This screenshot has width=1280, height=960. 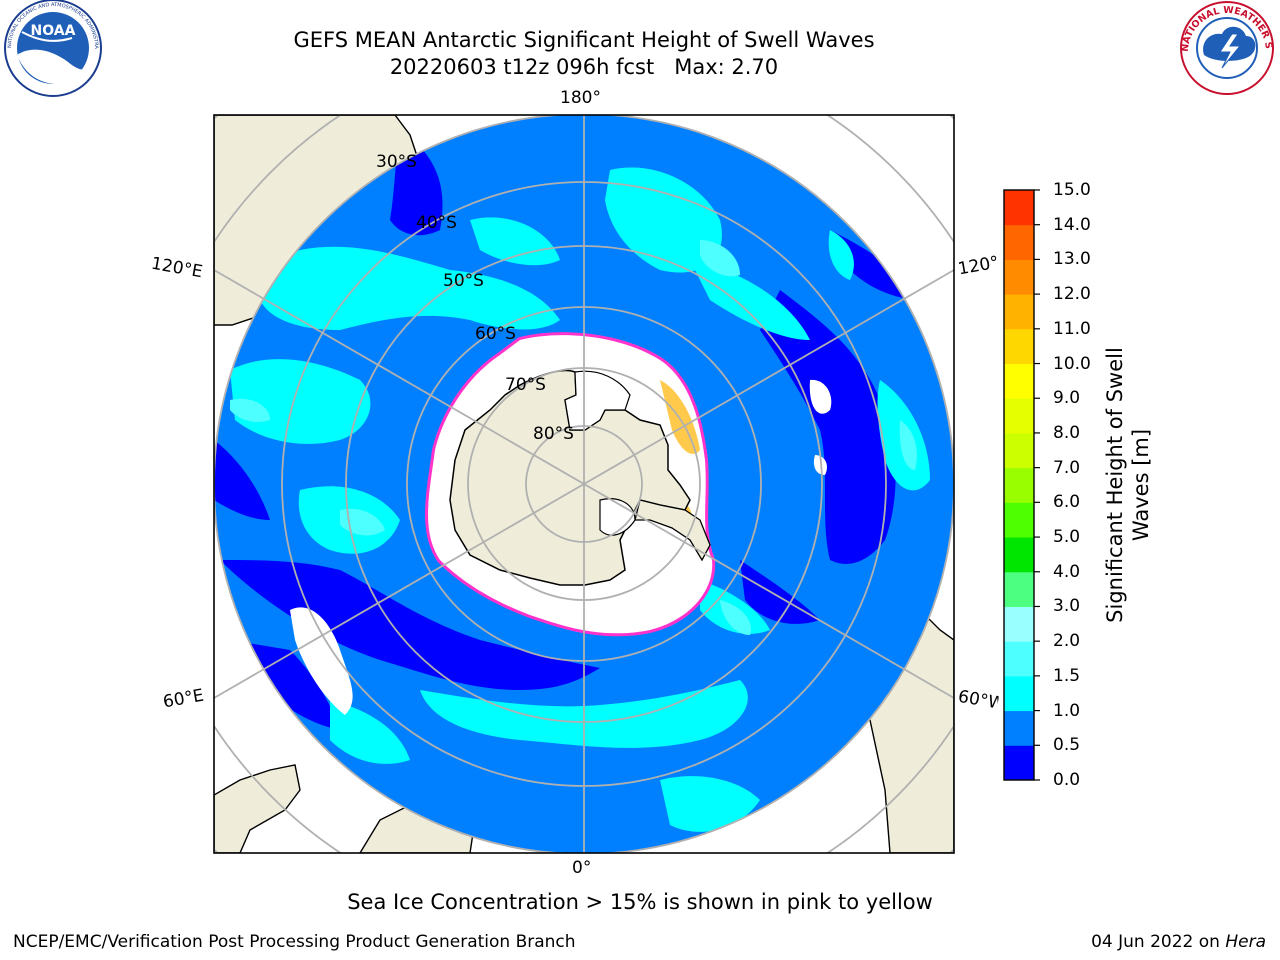 I want to click on colorbar, so click(x=1021, y=485).